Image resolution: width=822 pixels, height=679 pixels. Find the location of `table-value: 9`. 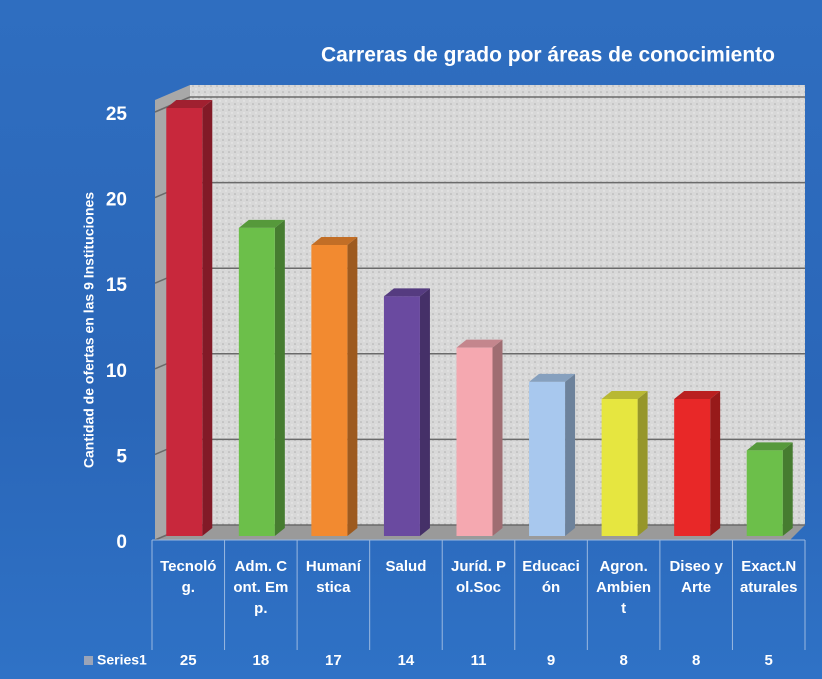

table-value: 9 is located at coordinates (551, 660).